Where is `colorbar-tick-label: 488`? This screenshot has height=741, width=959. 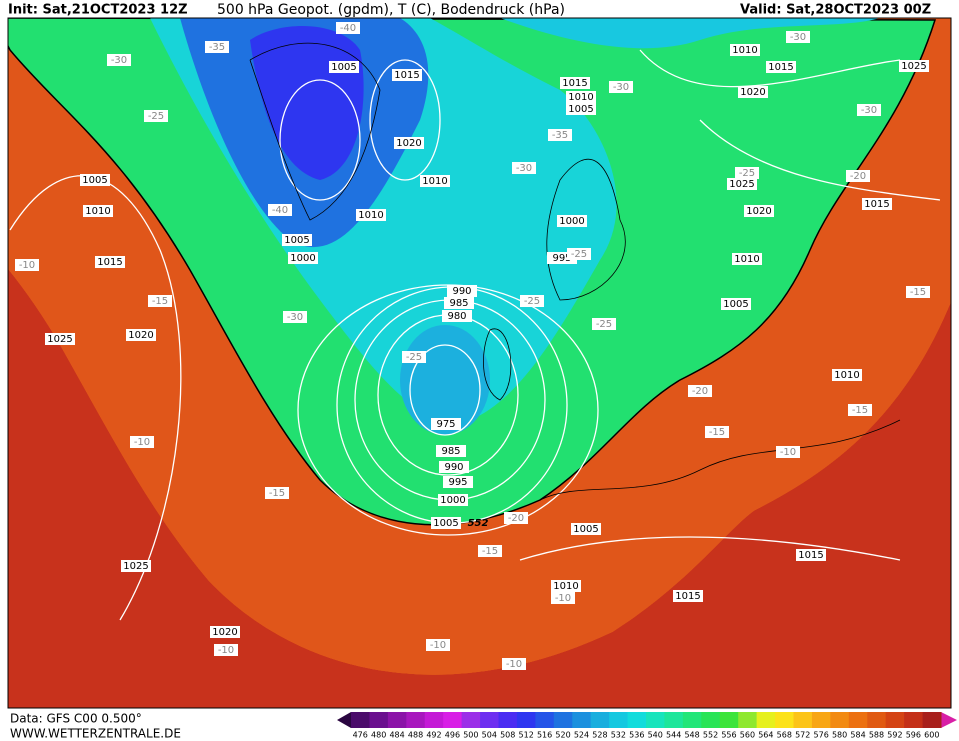
colorbar-tick-label: 488 is located at coordinates (415, 735).